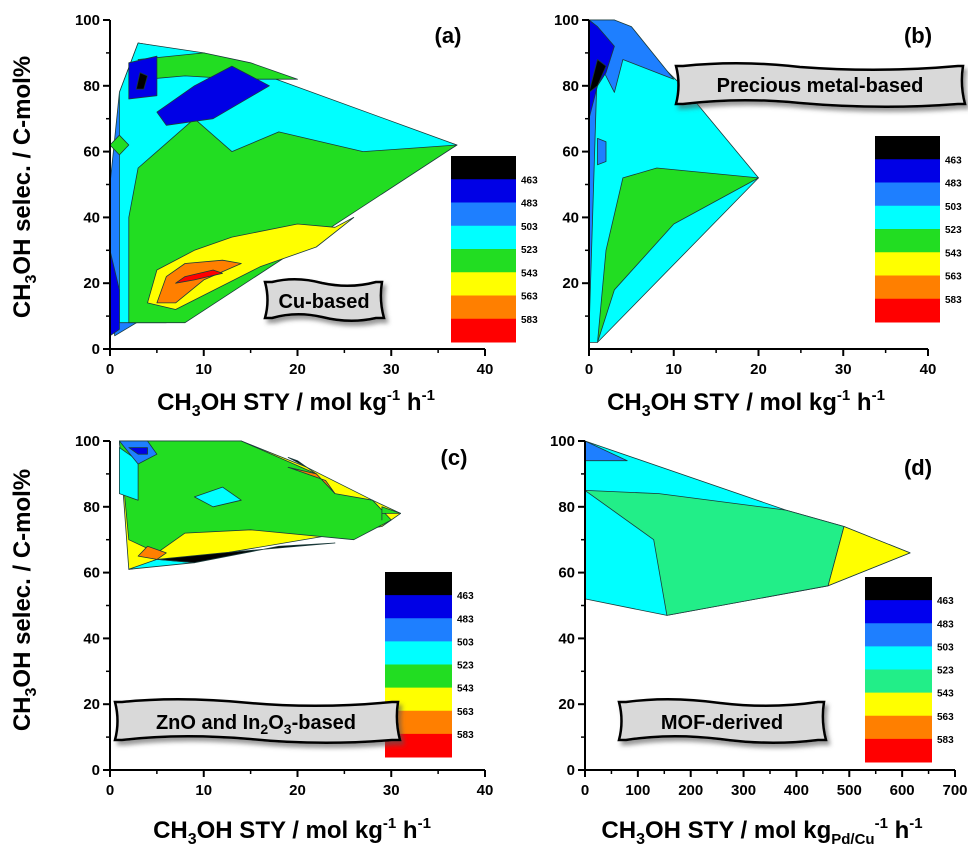 The image size is (968, 849). I want to click on y-axis-title-a: CH3OH selec. / C-mol%, so click(24, 187).